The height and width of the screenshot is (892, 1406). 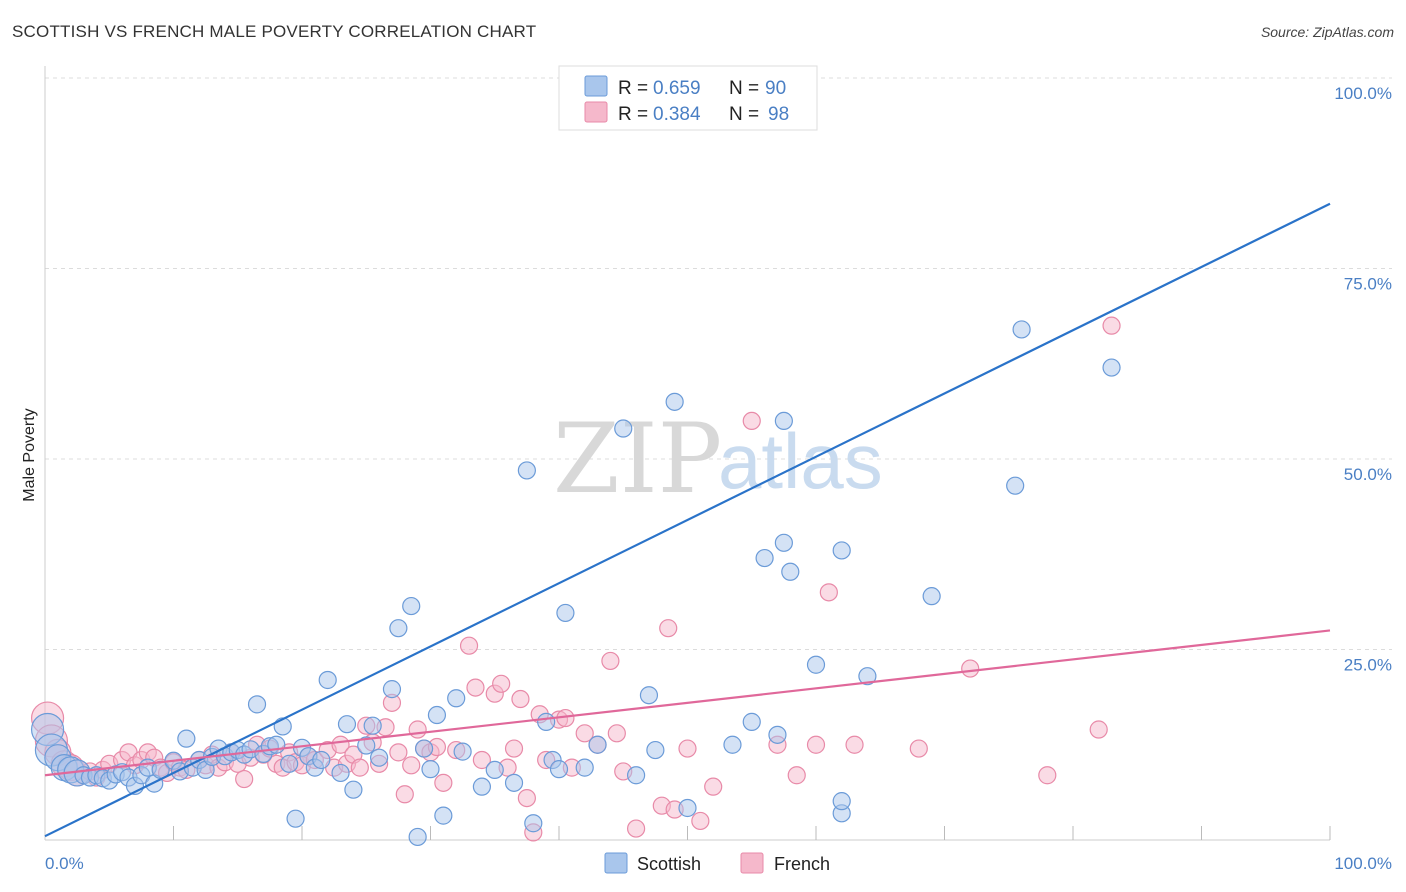 I want to click on y-tick-label: 100.0%, so click(x=1363, y=93).